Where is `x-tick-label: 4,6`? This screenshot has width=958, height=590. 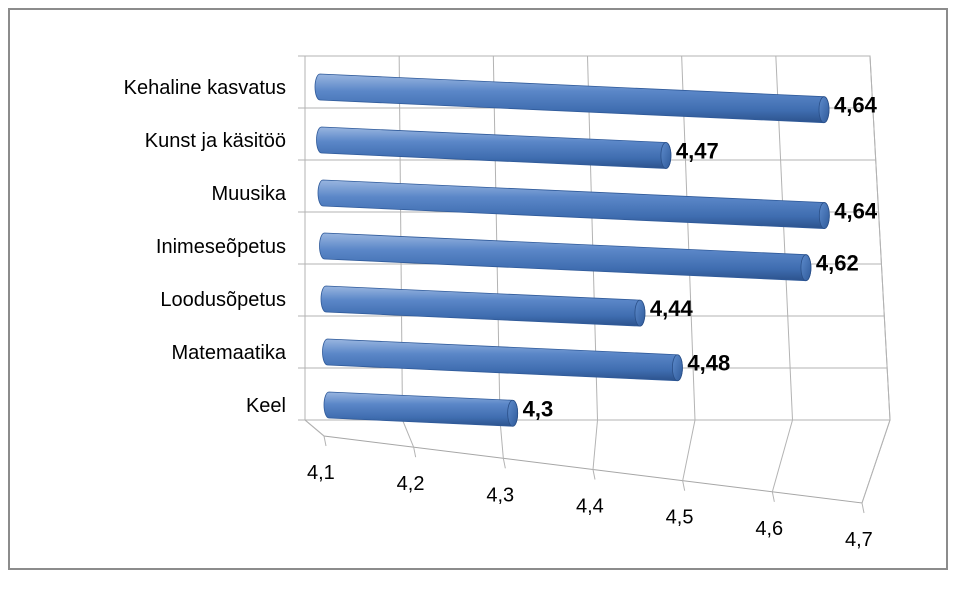 x-tick-label: 4,6 is located at coordinates (769, 529).